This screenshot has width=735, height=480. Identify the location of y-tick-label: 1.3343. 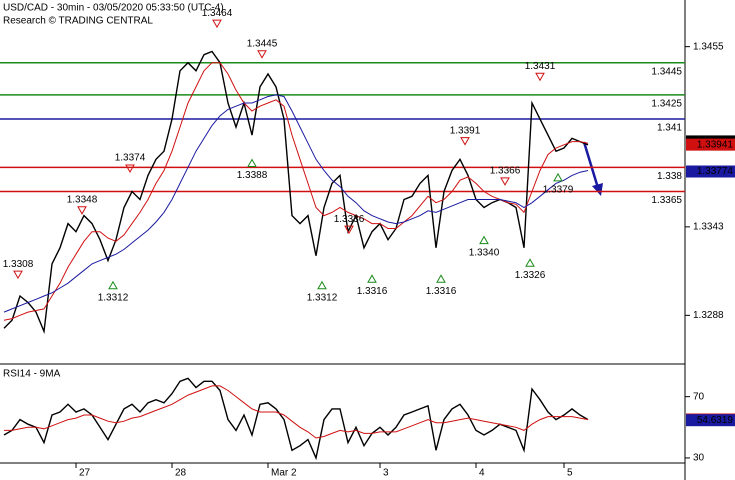
(708, 226).